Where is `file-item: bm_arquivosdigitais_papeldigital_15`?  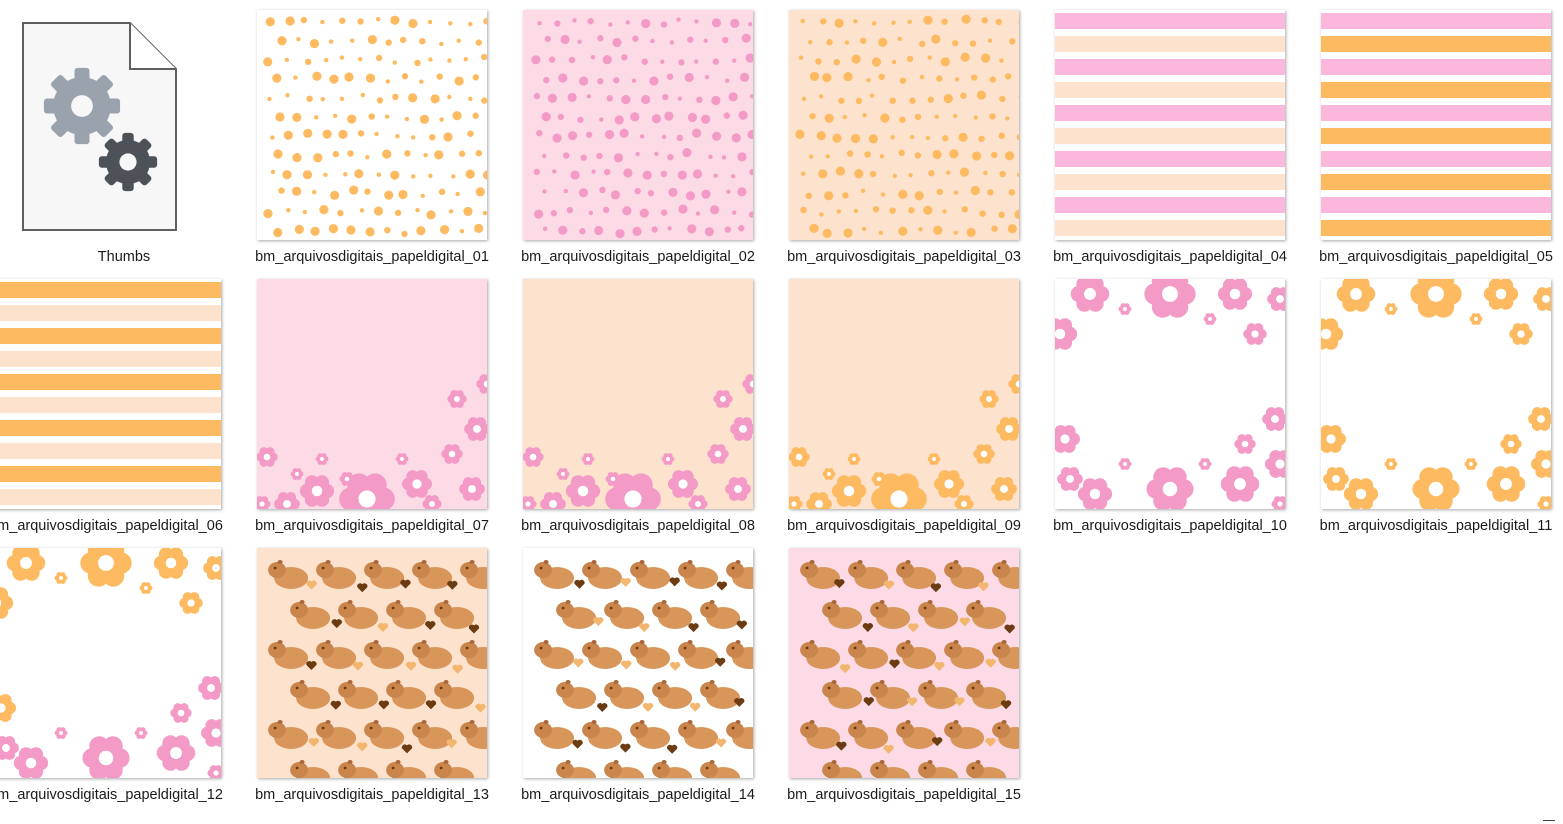 file-item: bm_arquivosdigitais_papeldigital_15 is located at coordinates (904, 672).